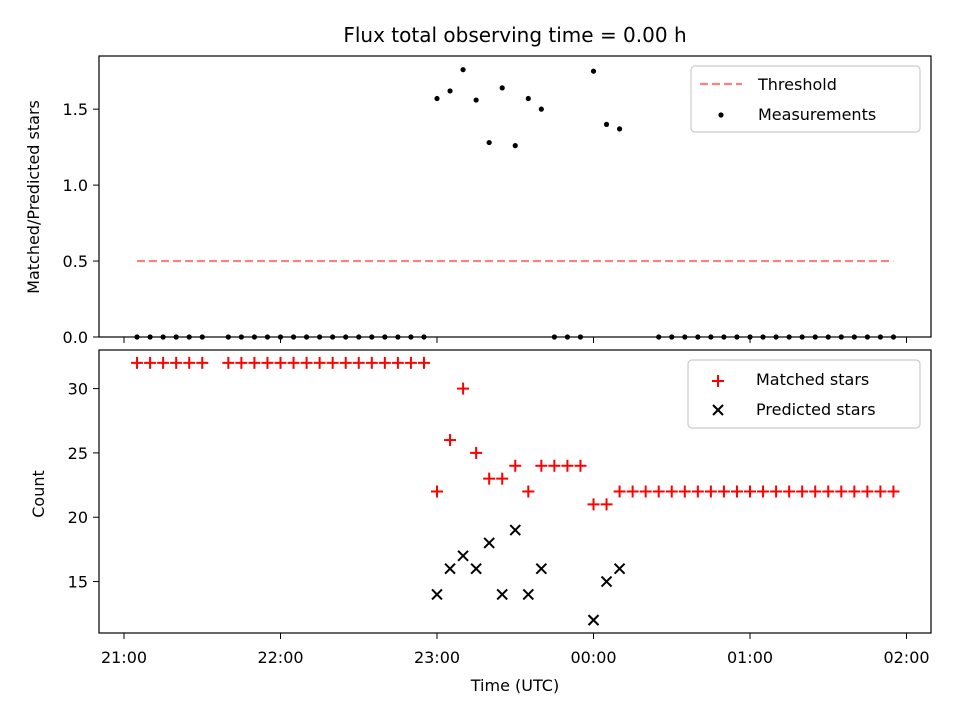 This screenshot has width=960, height=720. What do you see at coordinates (805, 99) in the screenshot?
I see `top-legend-box` at bounding box center [805, 99].